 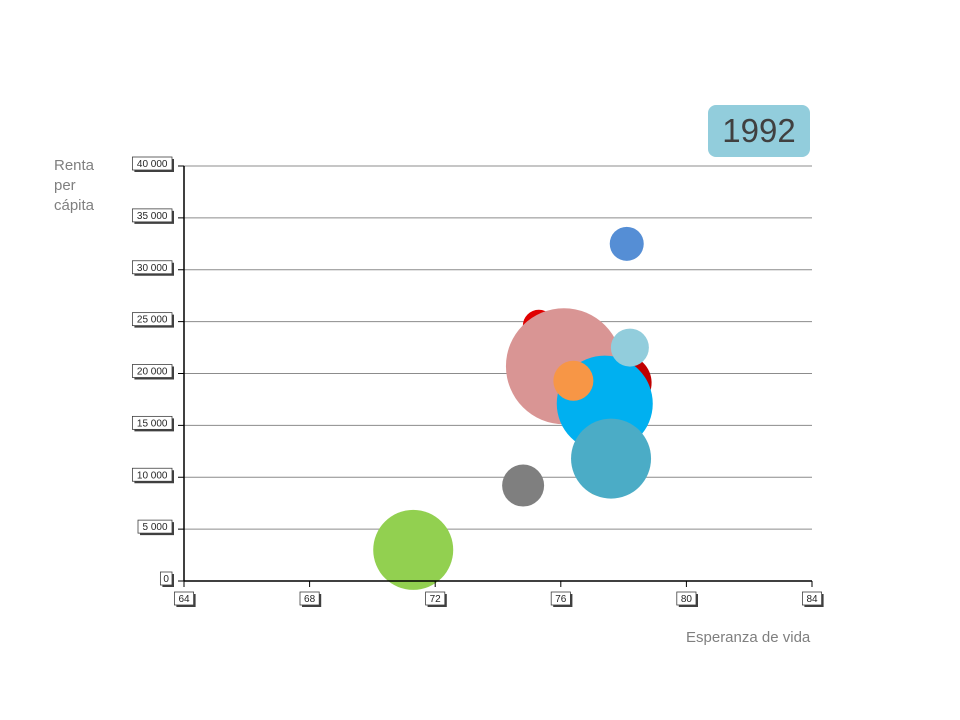 I want to click on y-tick-label: 10 000, so click(x=152, y=475).